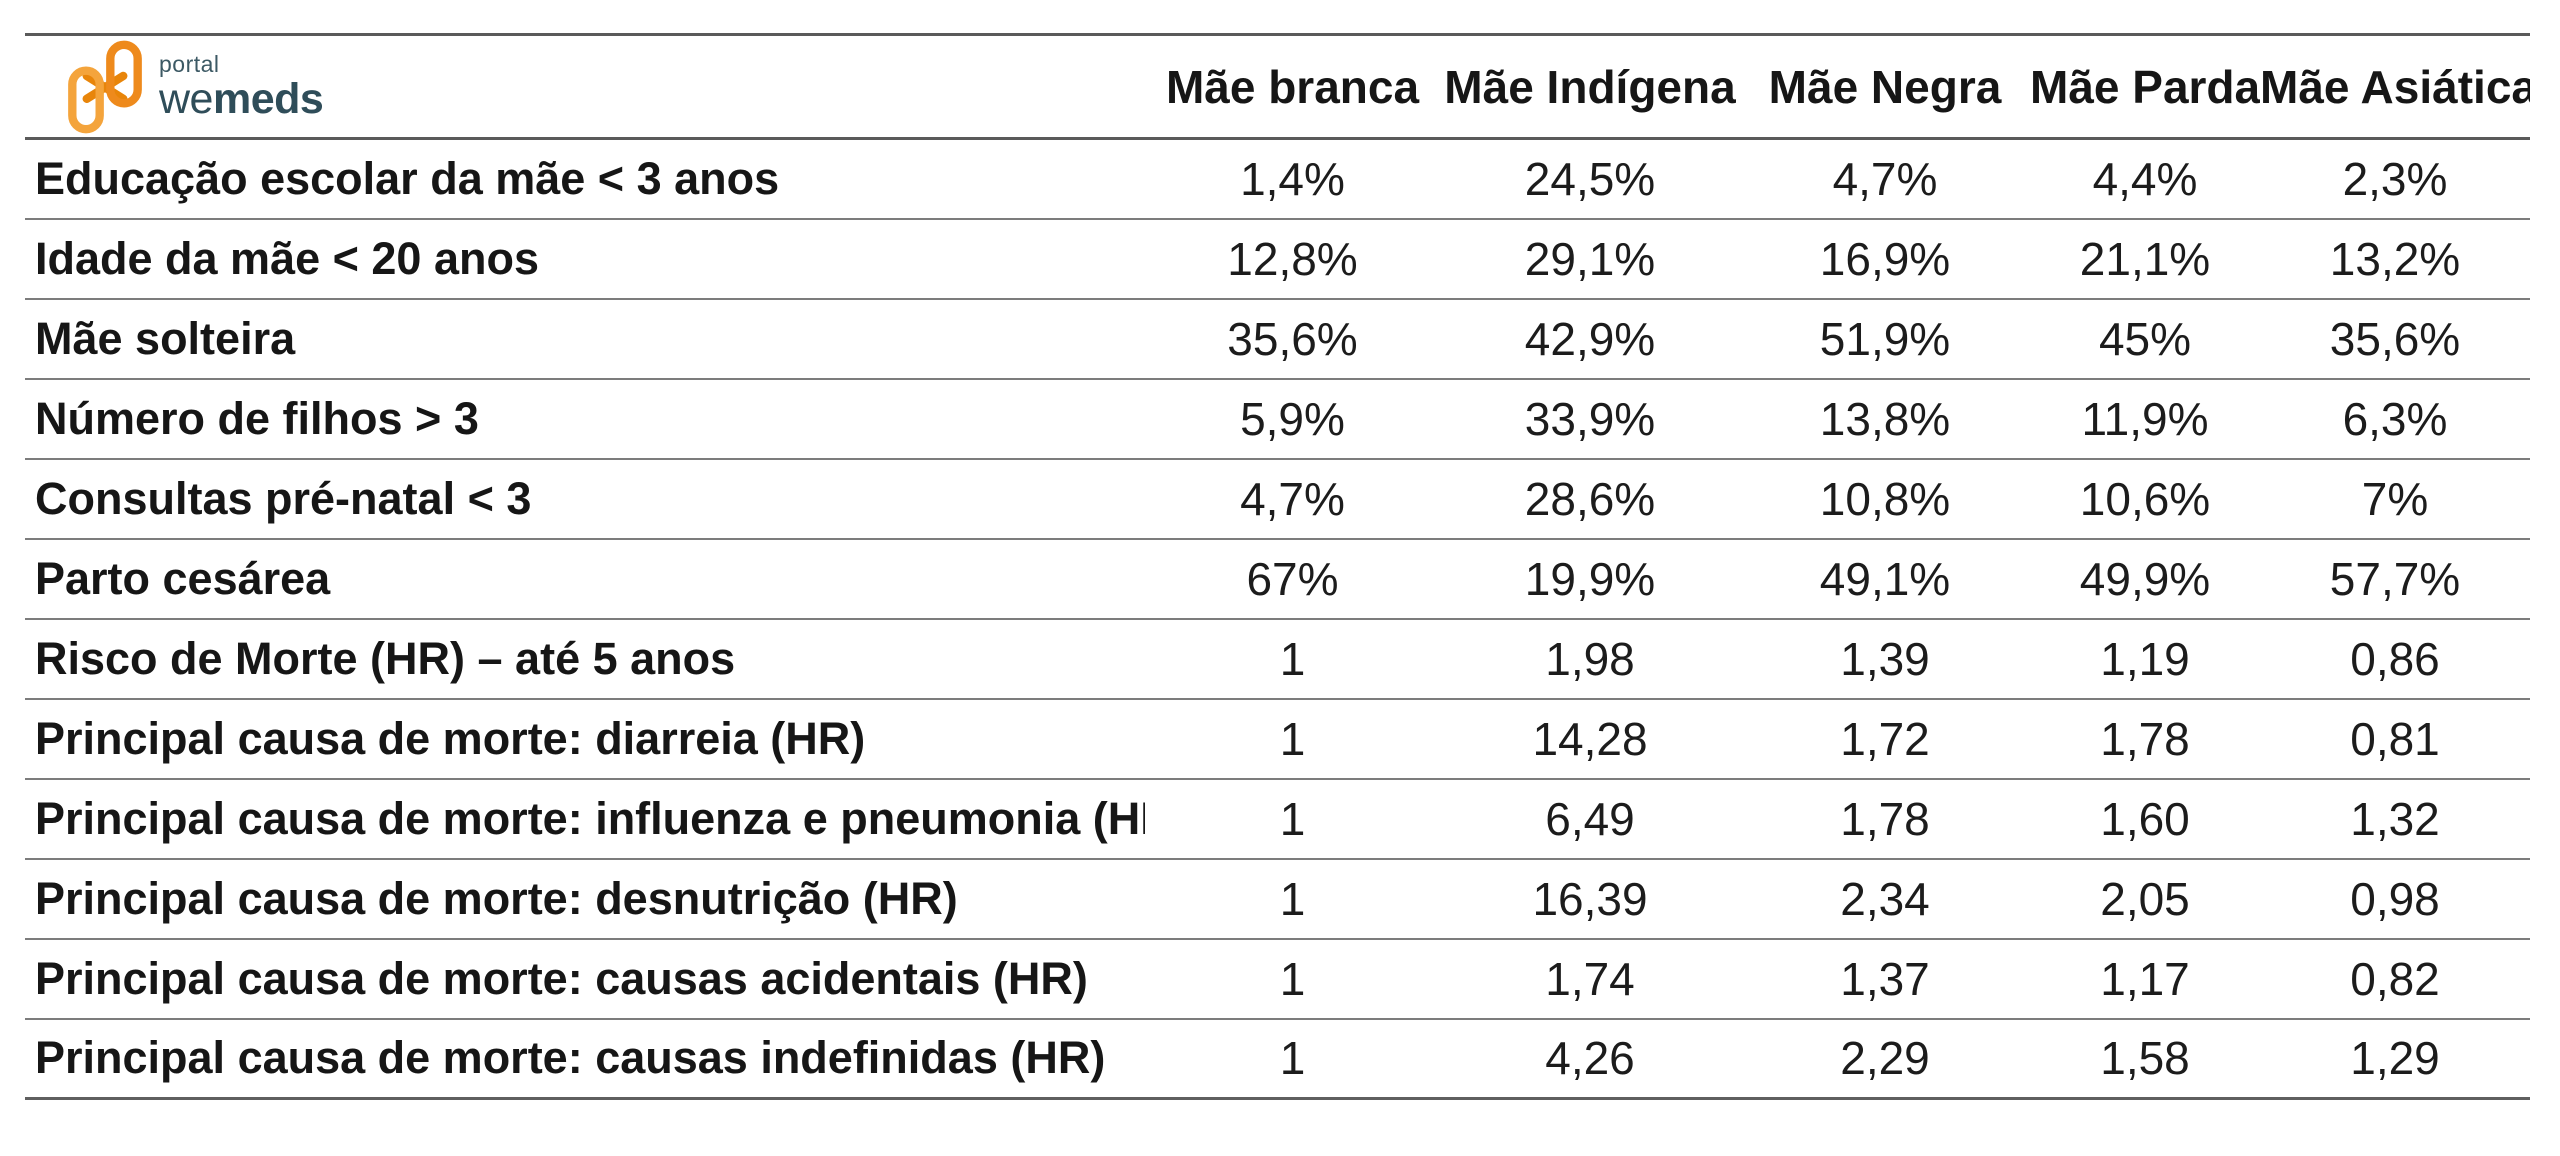 The height and width of the screenshot is (1156, 2560). Describe the element at coordinates (1885, 86) in the screenshot. I see `column-header-mae-negra: Mãe Negra` at that location.